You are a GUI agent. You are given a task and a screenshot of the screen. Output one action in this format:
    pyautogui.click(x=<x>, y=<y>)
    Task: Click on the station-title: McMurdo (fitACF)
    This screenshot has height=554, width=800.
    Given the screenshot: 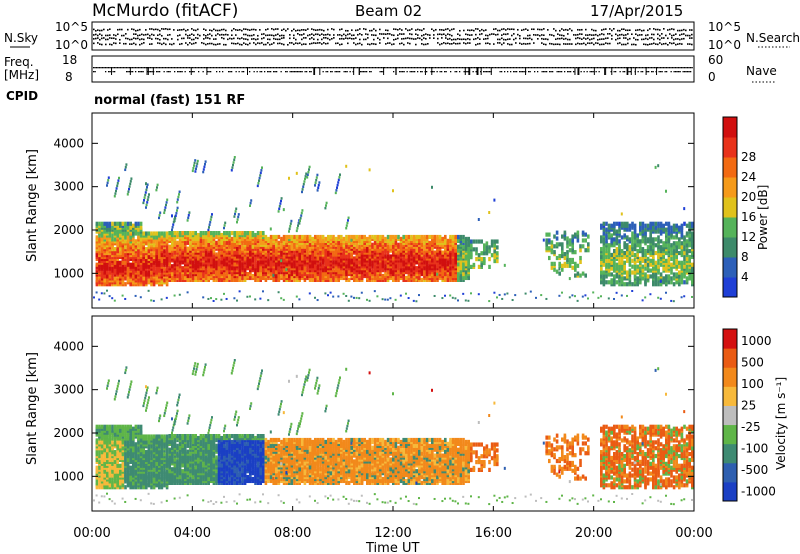 What is the action you would take?
    pyautogui.click(x=165, y=11)
    